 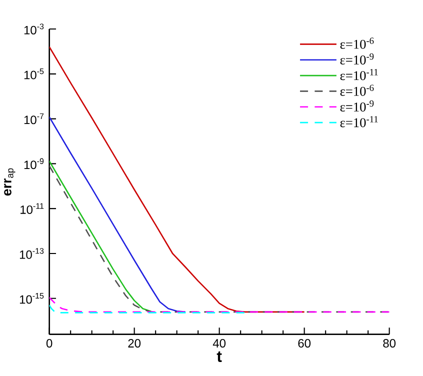 I want to click on y-tick-label: 10$^{-5}$, so click(x=34, y=74).